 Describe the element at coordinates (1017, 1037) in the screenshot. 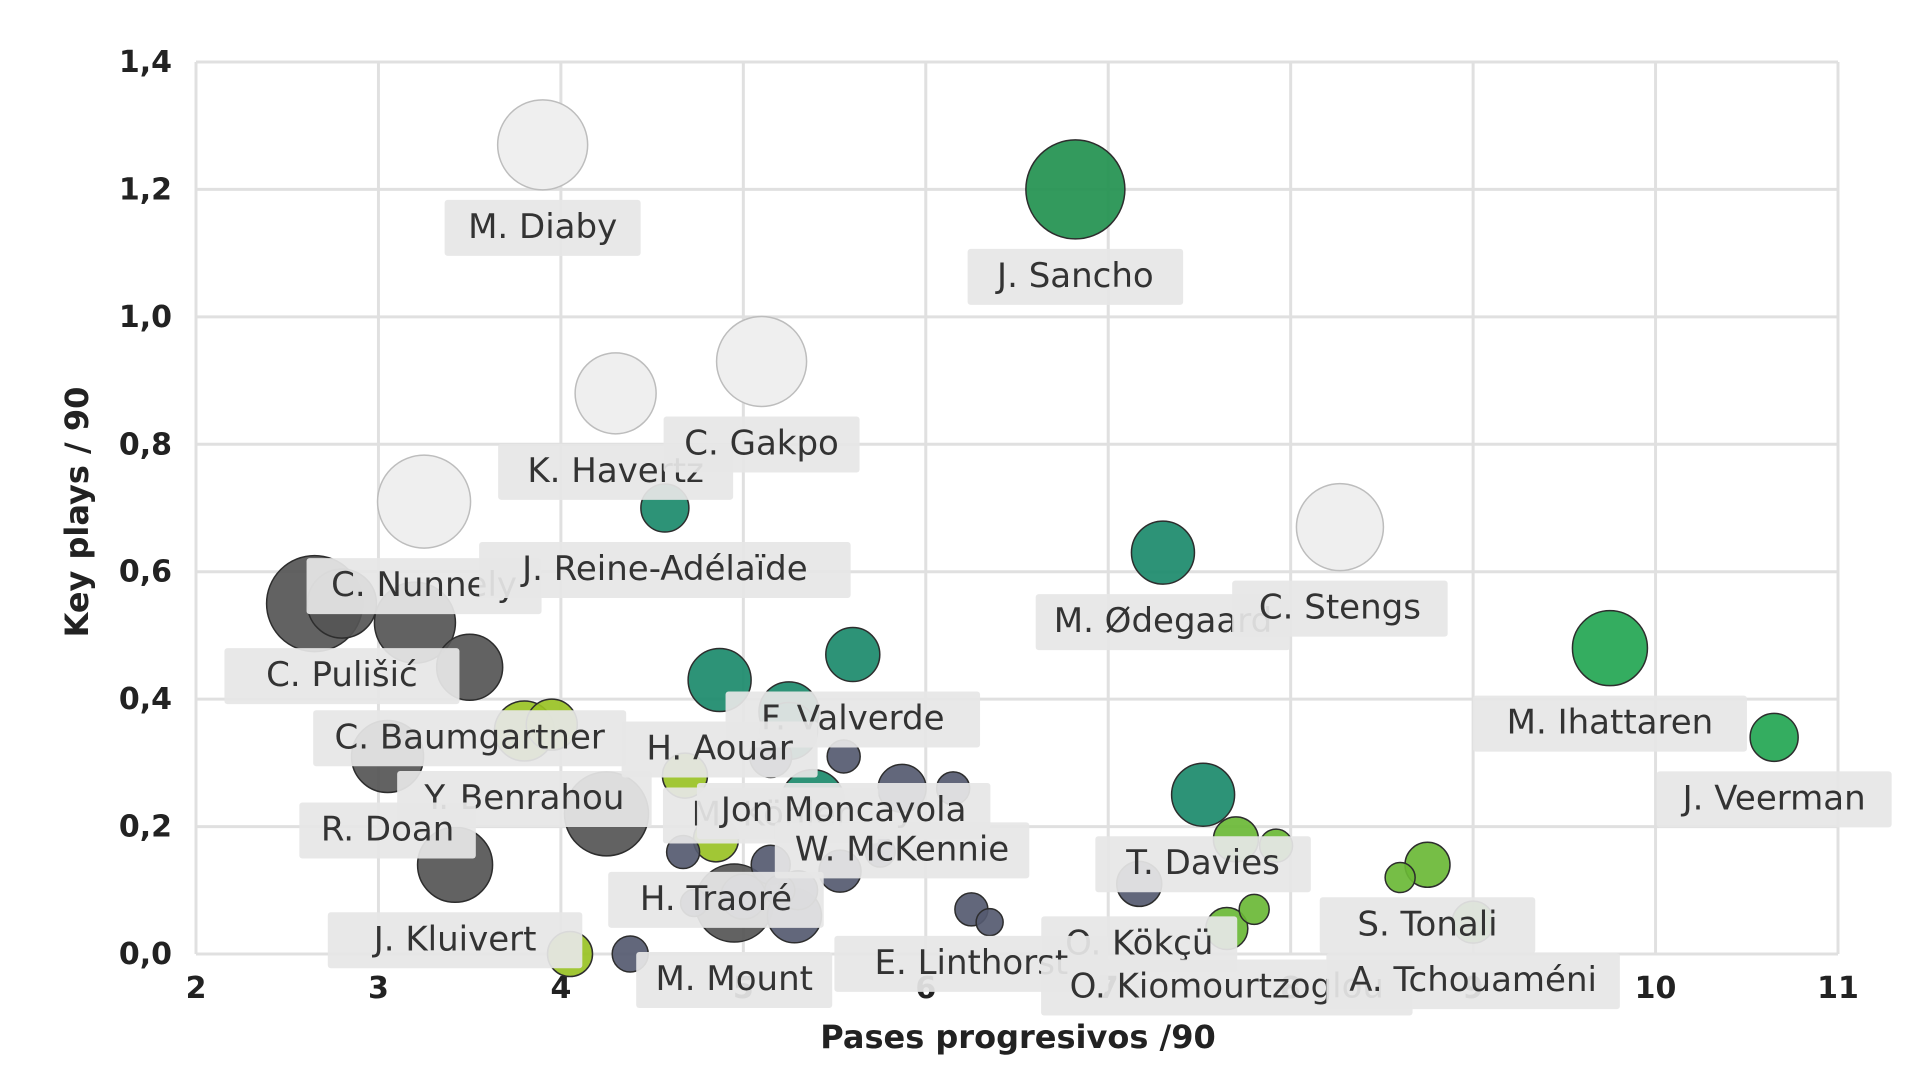

I see `x-axis-title: Pases progresivos /90` at that location.